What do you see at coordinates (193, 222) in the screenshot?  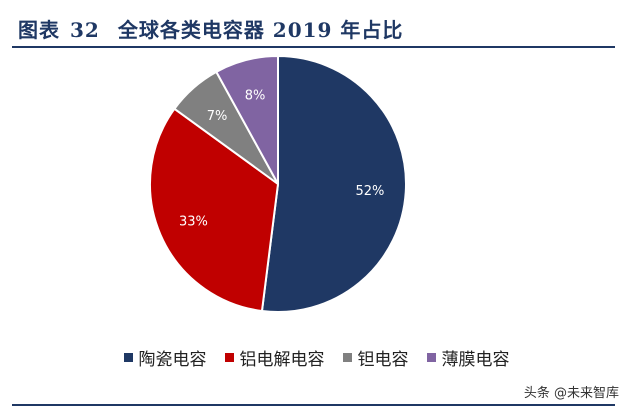 I see `pie-label-aluminum: 33%` at bounding box center [193, 222].